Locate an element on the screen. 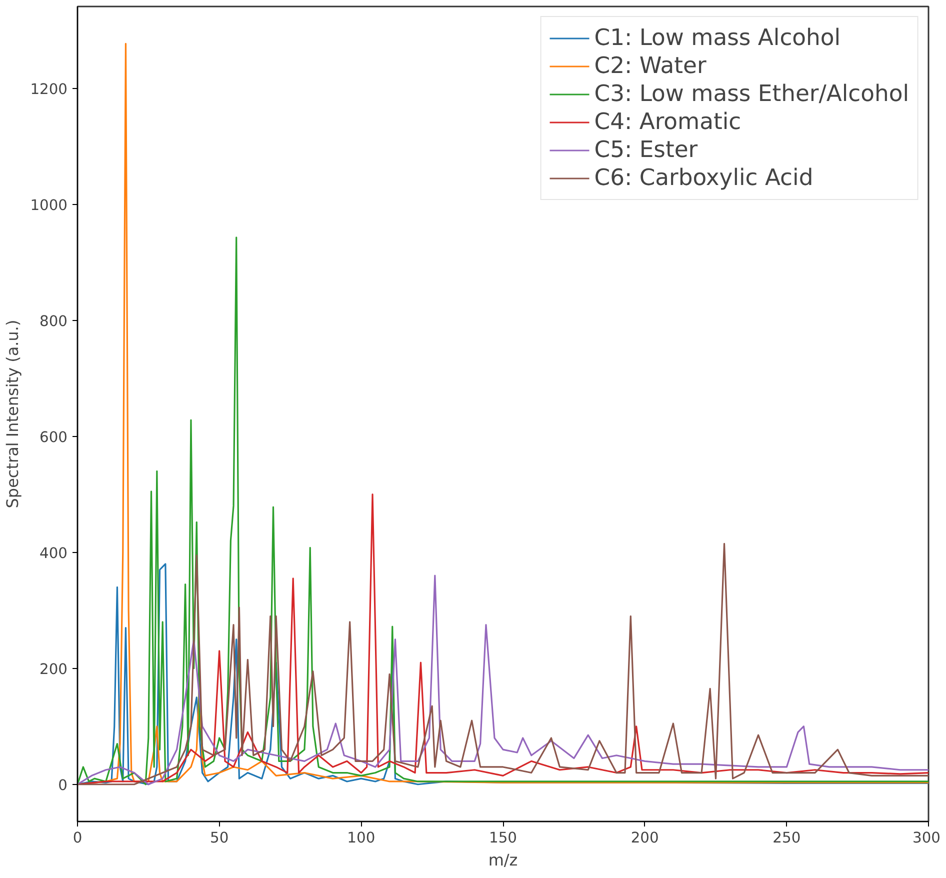  legend-label: C4: Aromatic is located at coordinates (668, 122).